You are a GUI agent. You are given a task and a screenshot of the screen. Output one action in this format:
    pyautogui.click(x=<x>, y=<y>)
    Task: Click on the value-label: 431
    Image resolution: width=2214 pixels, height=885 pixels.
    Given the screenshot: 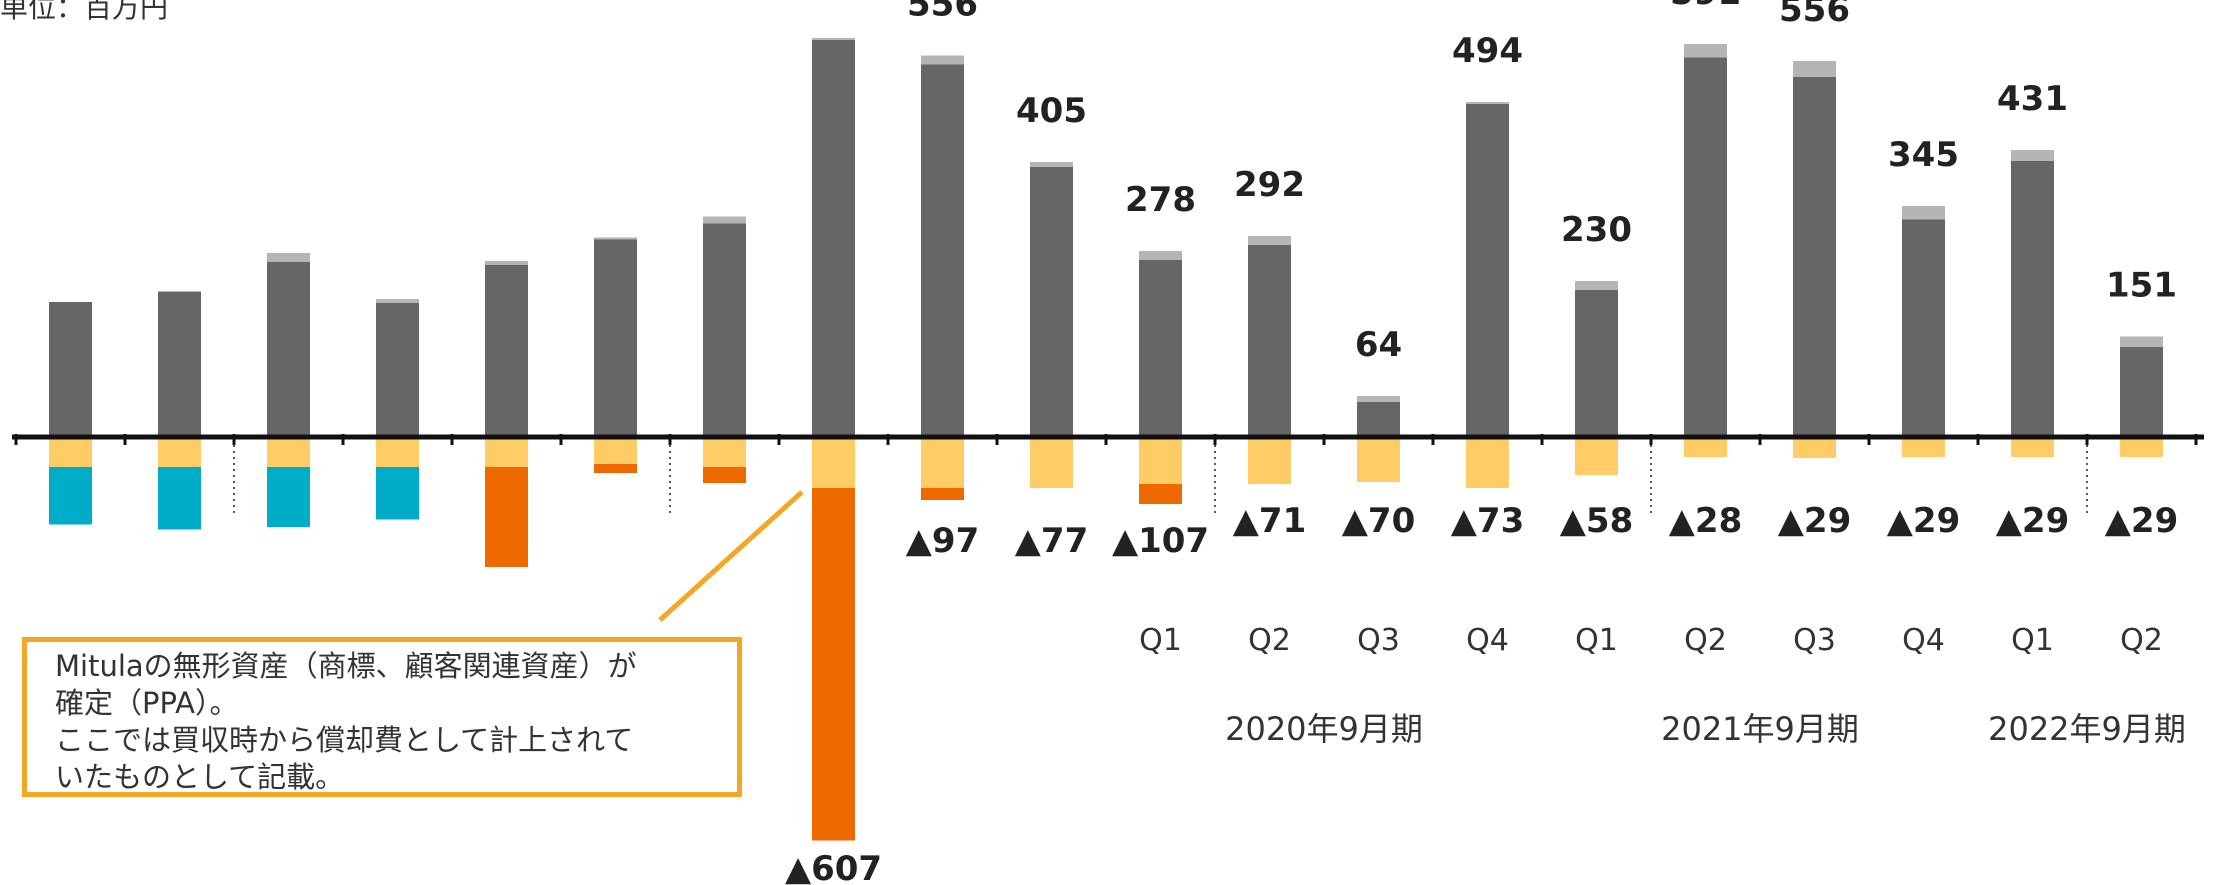 What is the action you would take?
    pyautogui.click(x=2032, y=99)
    